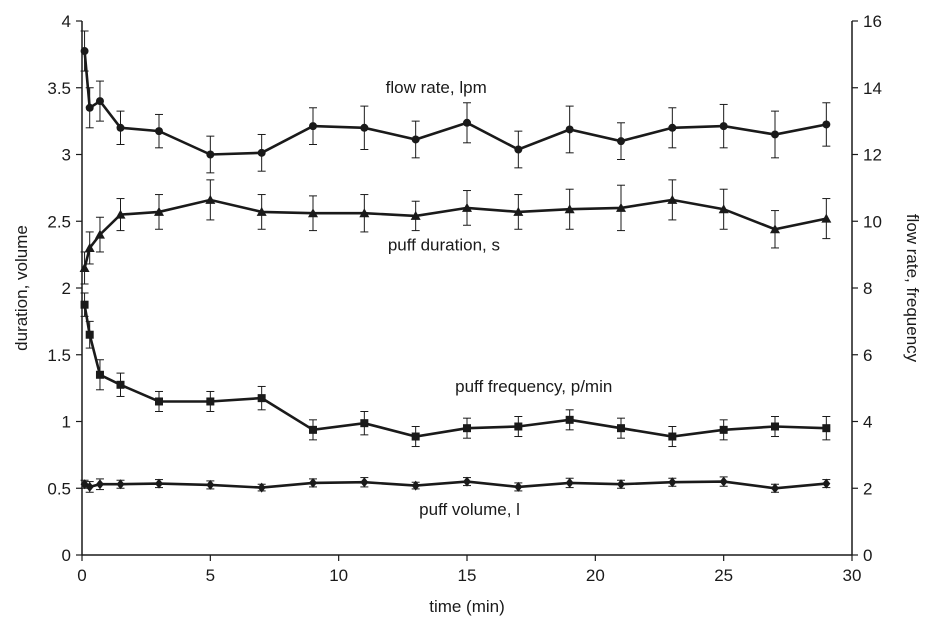 This screenshot has height=621, width=925. I want to click on x-tick-label: 15, so click(467, 575).